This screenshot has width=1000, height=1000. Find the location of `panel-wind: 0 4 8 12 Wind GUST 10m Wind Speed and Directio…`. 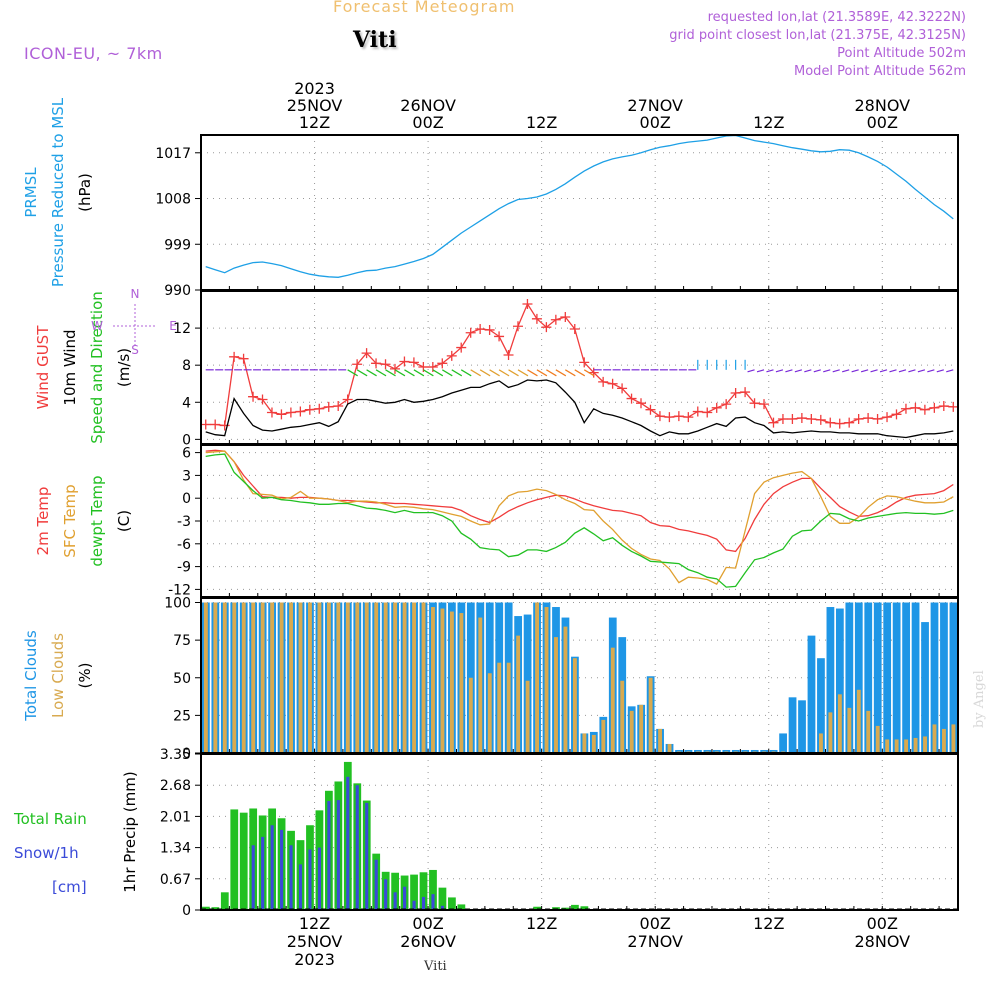

panel-wind: 0 4 8 12 Wind GUST 10m Wind Speed and Directio… is located at coordinates (496, 367).